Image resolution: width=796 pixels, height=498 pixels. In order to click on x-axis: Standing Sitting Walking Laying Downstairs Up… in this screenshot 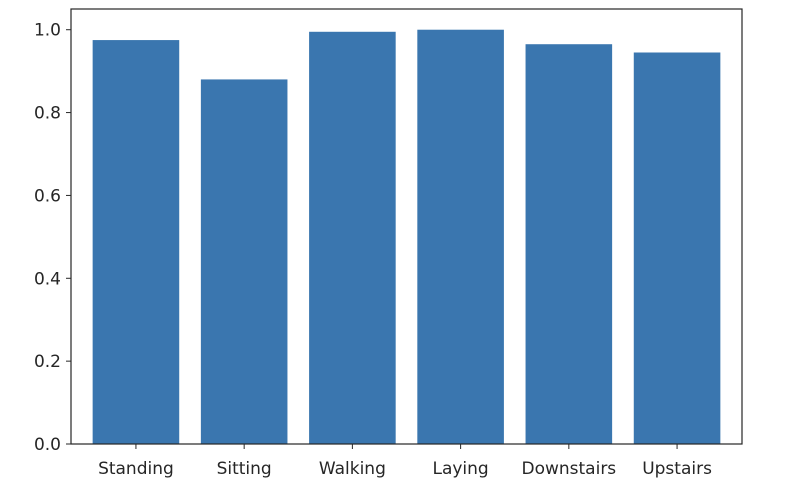, I will do `click(405, 461)`.